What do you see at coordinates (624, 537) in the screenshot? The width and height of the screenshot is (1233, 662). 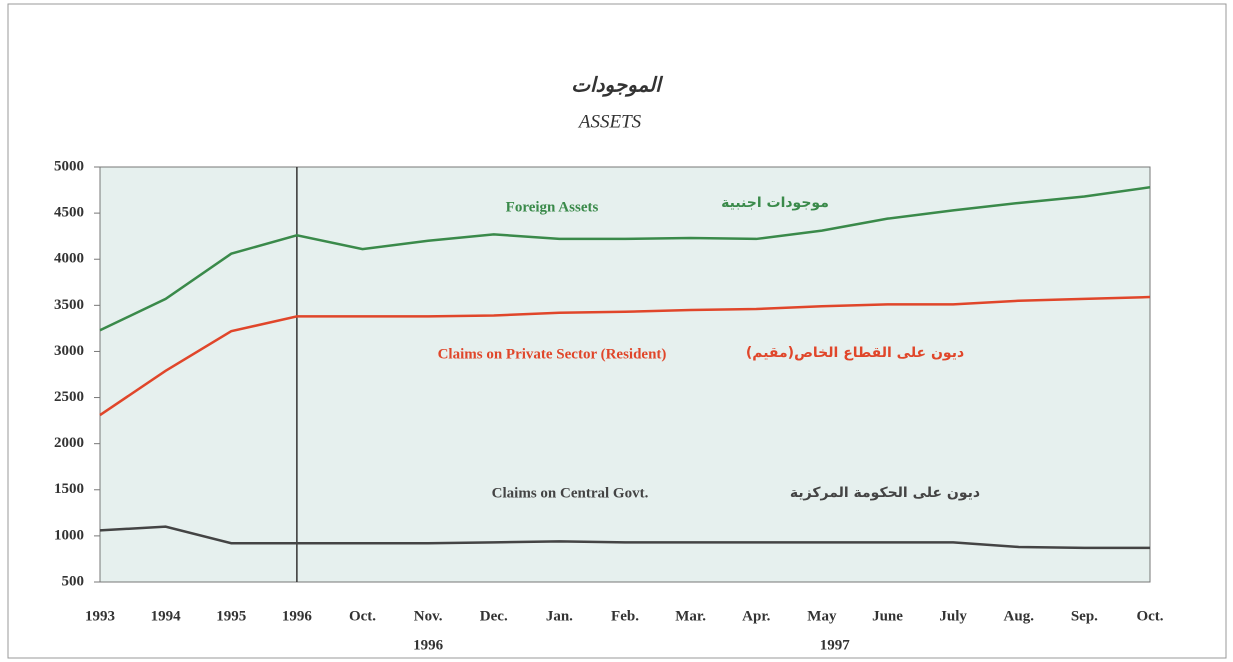 I see `series-line` at bounding box center [624, 537].